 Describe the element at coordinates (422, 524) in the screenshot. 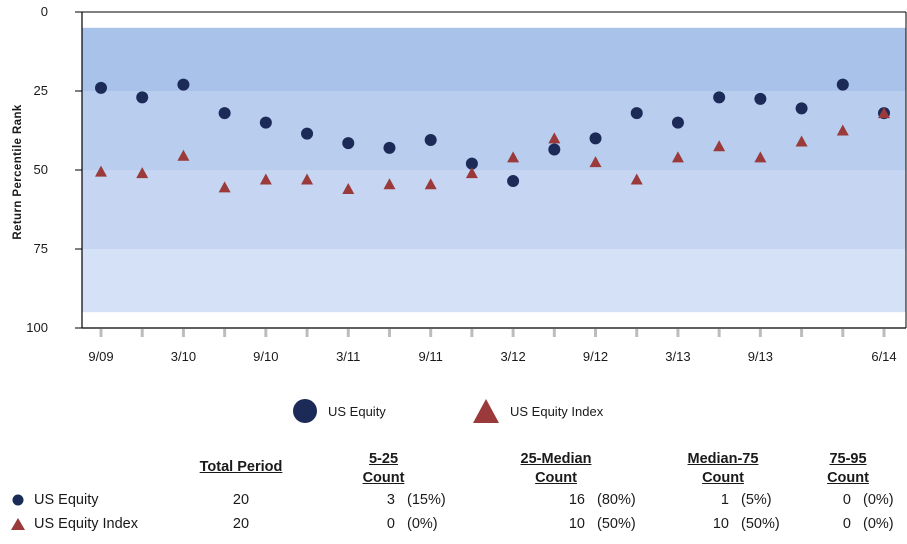

I see `pct-5-25: (0%)` at that location.